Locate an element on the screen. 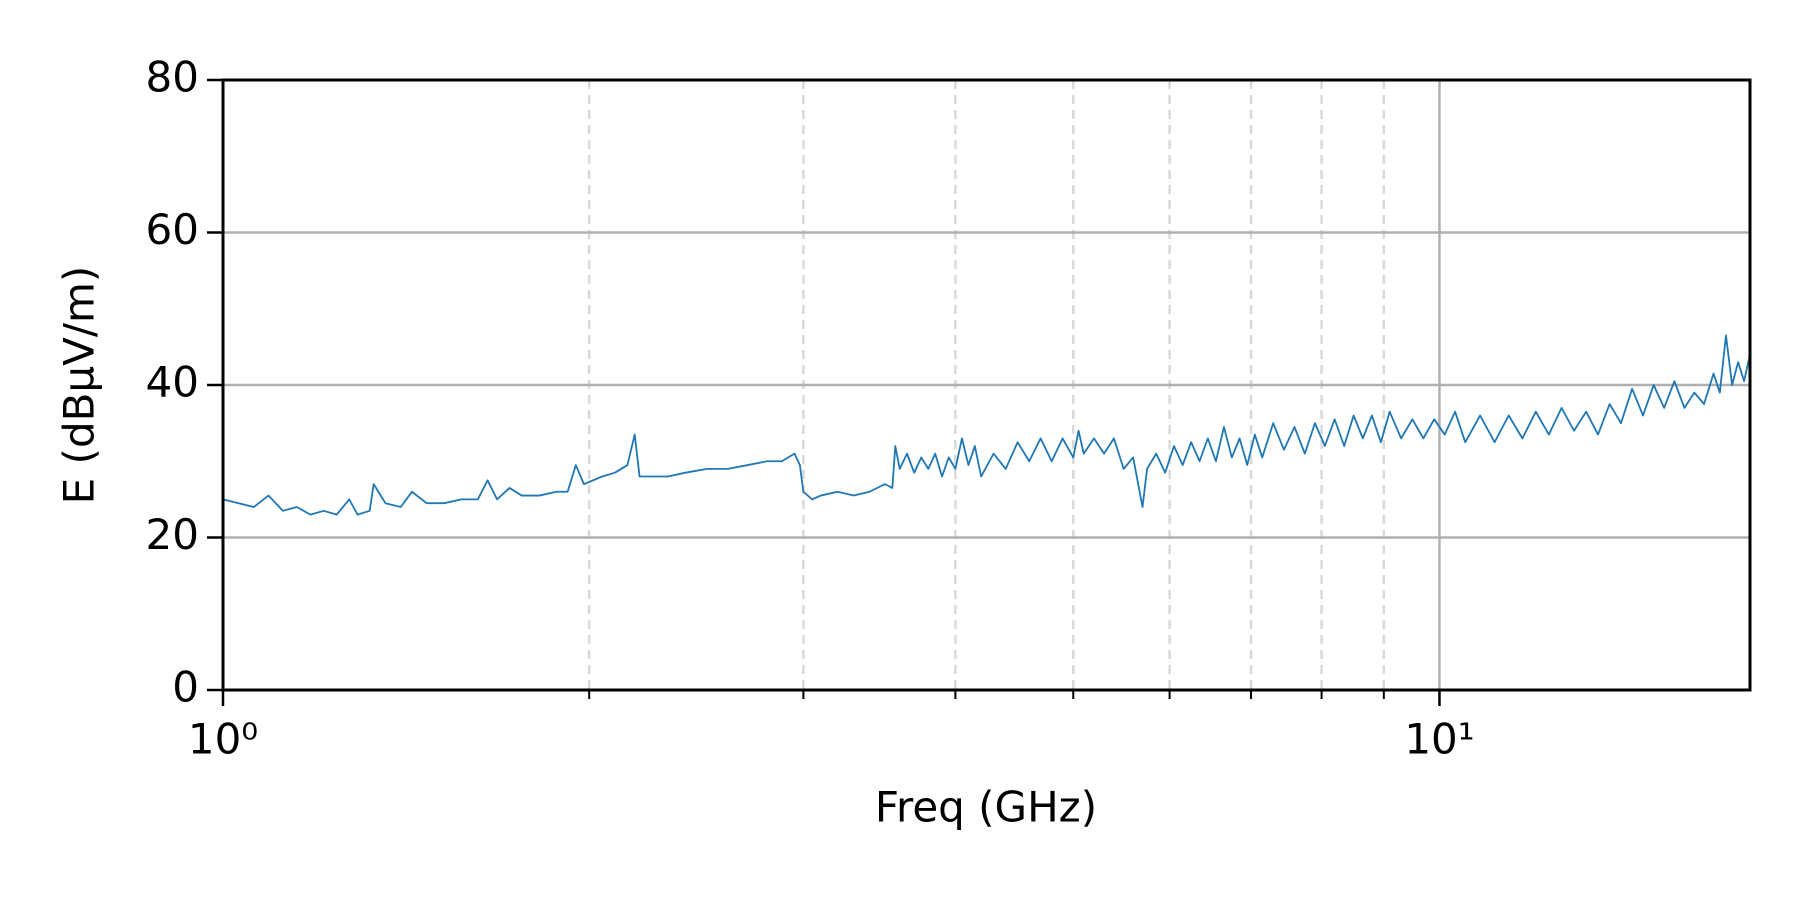  x-tick-label: 10⁰ is located at coordinates (223, 739).